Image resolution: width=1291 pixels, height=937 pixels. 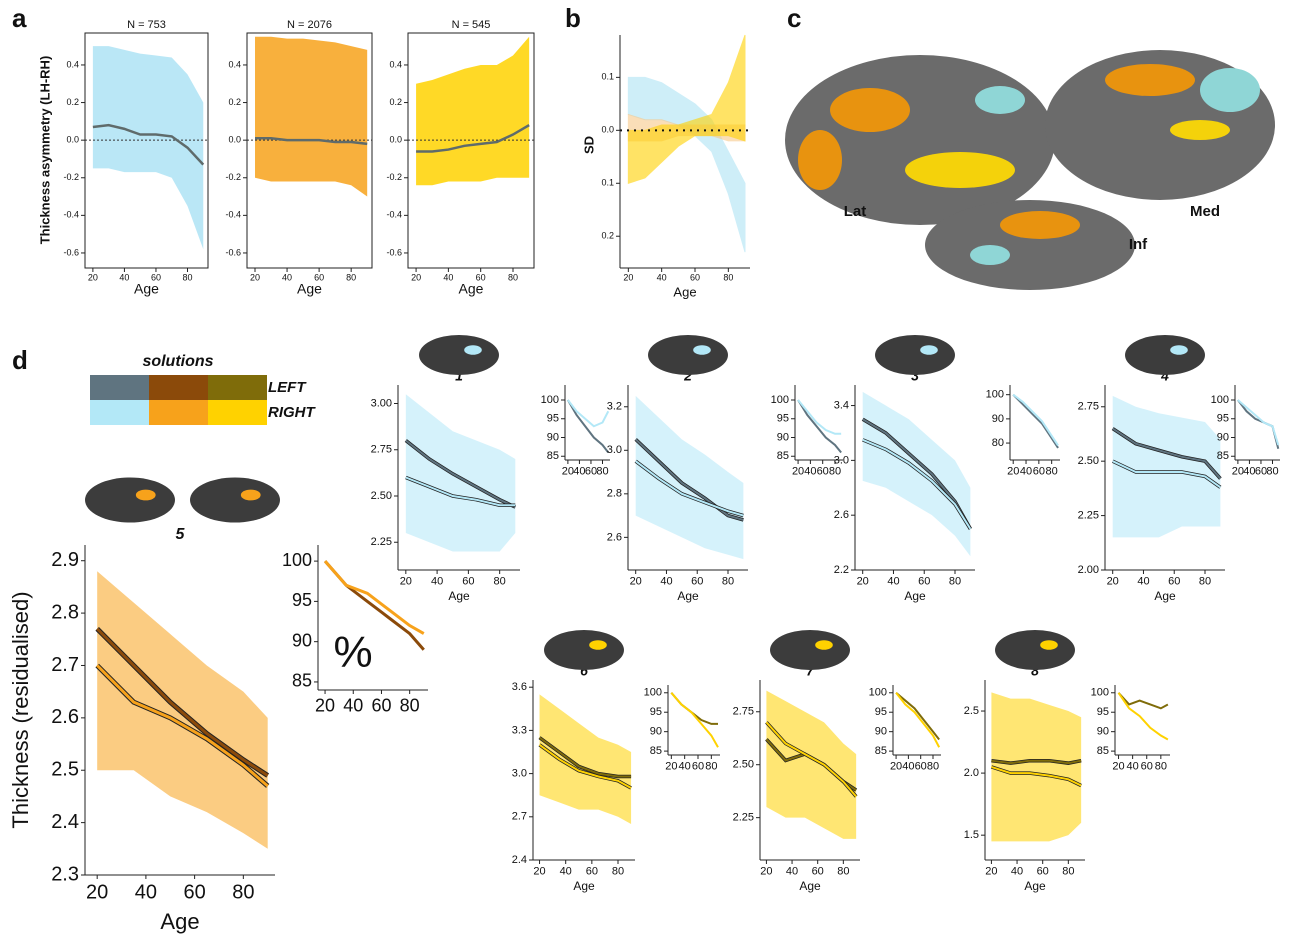 I want to click on y-tick-label: -0.2, so click(x=233, y=177).